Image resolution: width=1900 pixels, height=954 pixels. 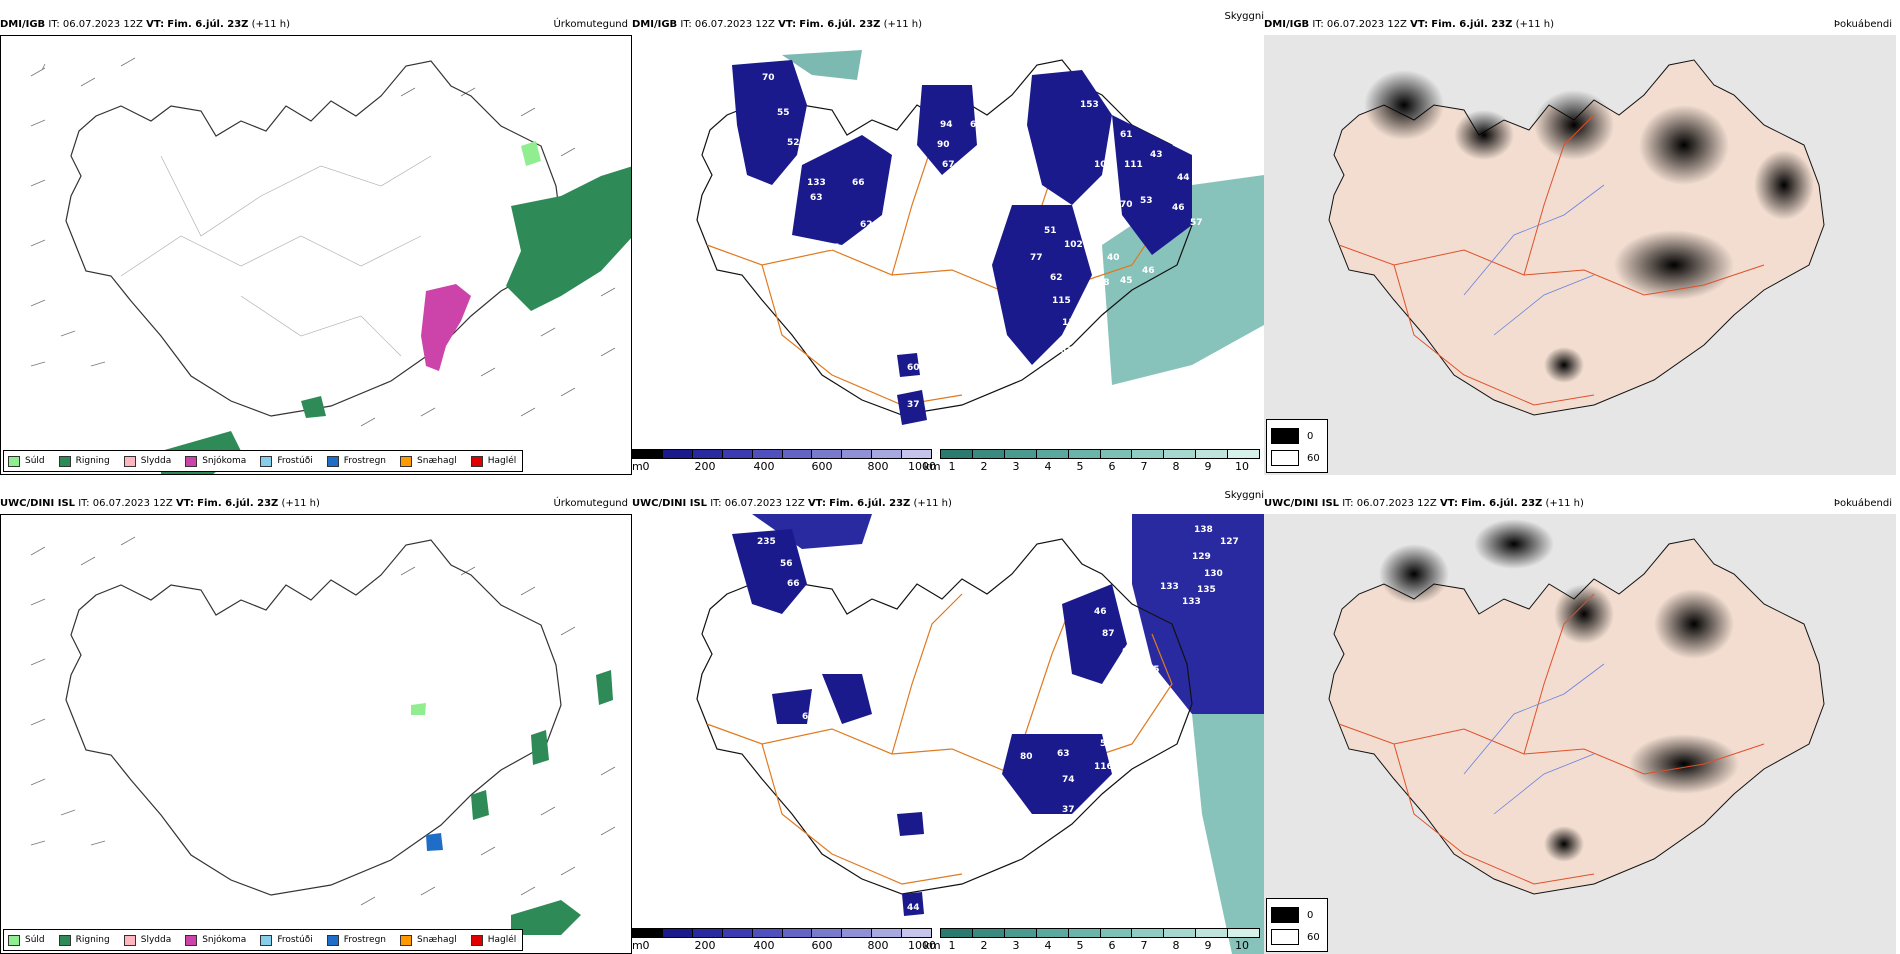 I want to click on ceiling-label: 90, so click(x=943, y=145).